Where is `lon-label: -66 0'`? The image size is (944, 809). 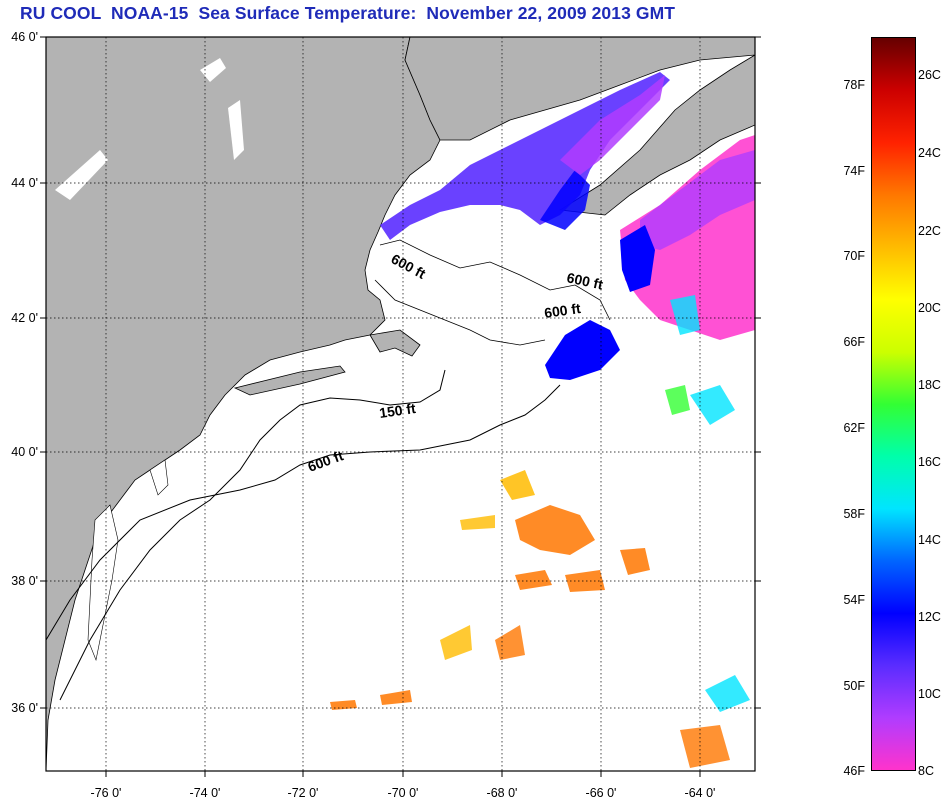 lon-label: -66 0' is located at coordinates (601, 793).